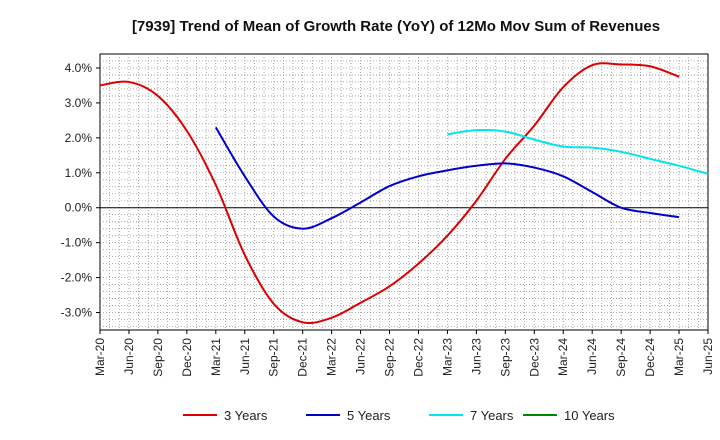 Image resolution: width=720 pixels, height=440 pixels. What do you see at coordinates (100, 357) in the screenshot?
I see `x-tick-label: Mar-20` at bounding box center [100, 357].